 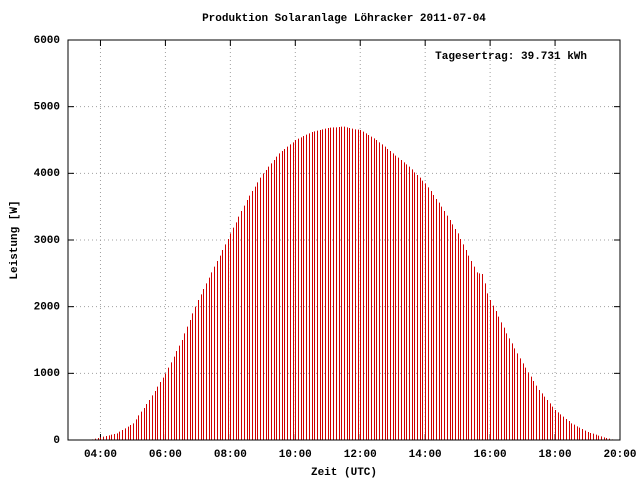 What do you see at coordinates (100, 455) in the screenshot?
I see `x-tick-label: 04:00` at bounding box center [100, 455].